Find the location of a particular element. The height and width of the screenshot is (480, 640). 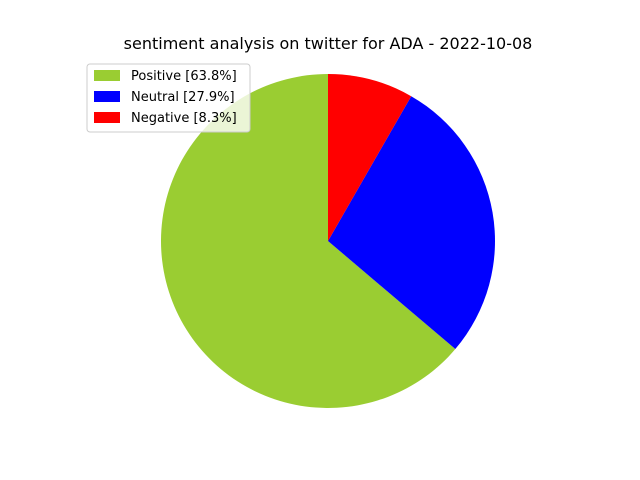

pie-slice-neutral is located at coordinates (412, 223).